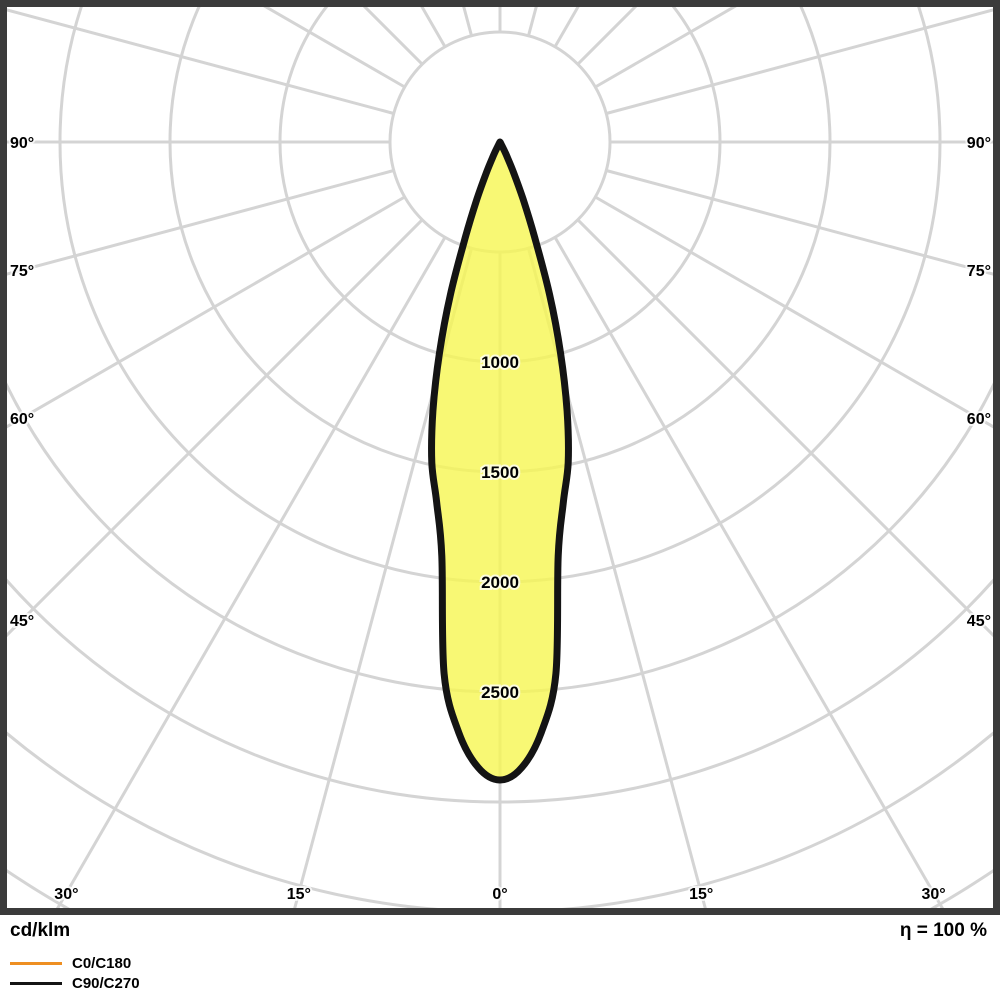 The width and height of the screenshot is (1000, 1000). Describe the element at coordinates (500, 472) in the screenshot. I see `ring-label-1500: 1500` at that location.